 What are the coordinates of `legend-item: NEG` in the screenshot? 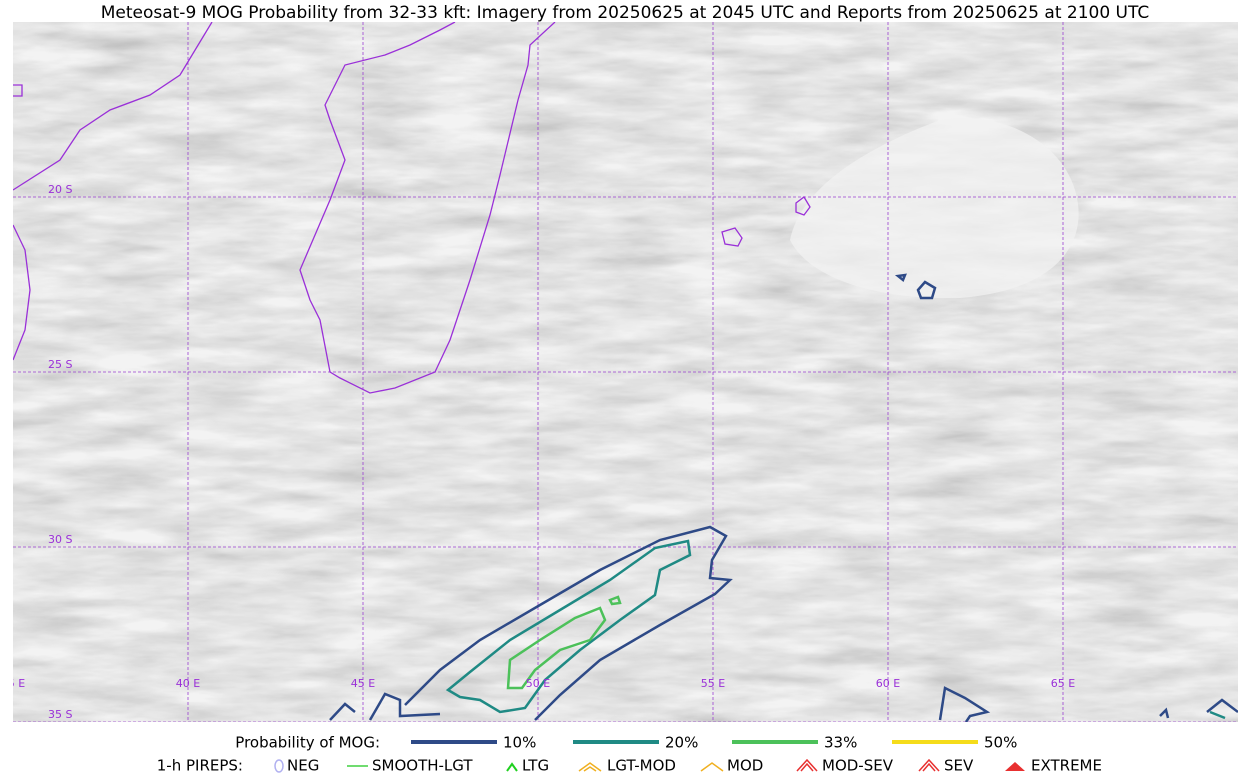 It's located at (303, 766).